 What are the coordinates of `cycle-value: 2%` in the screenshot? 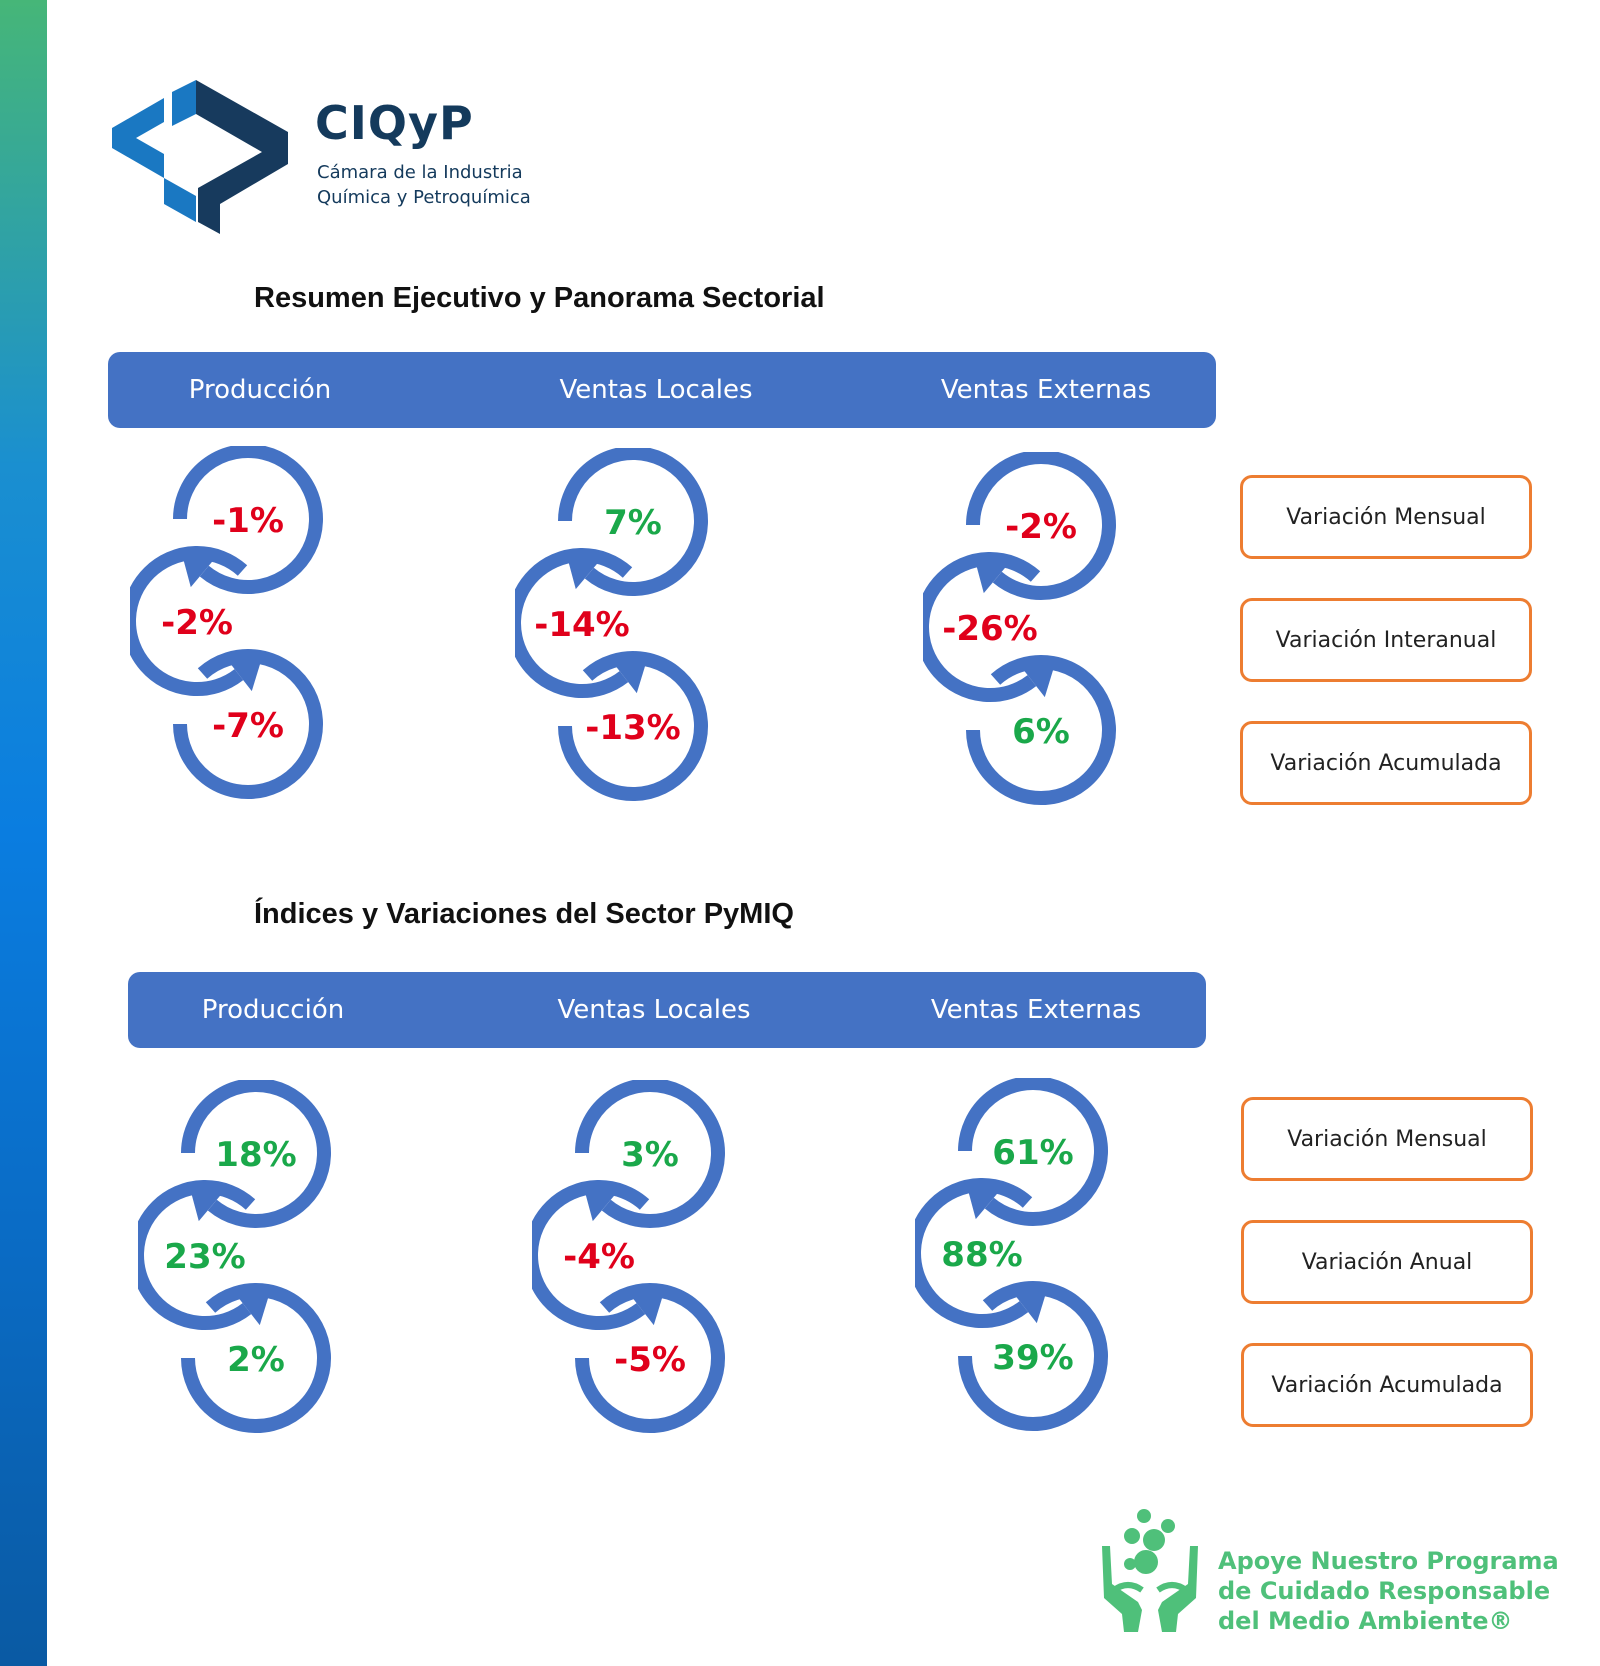 It's located at (256, 1360).